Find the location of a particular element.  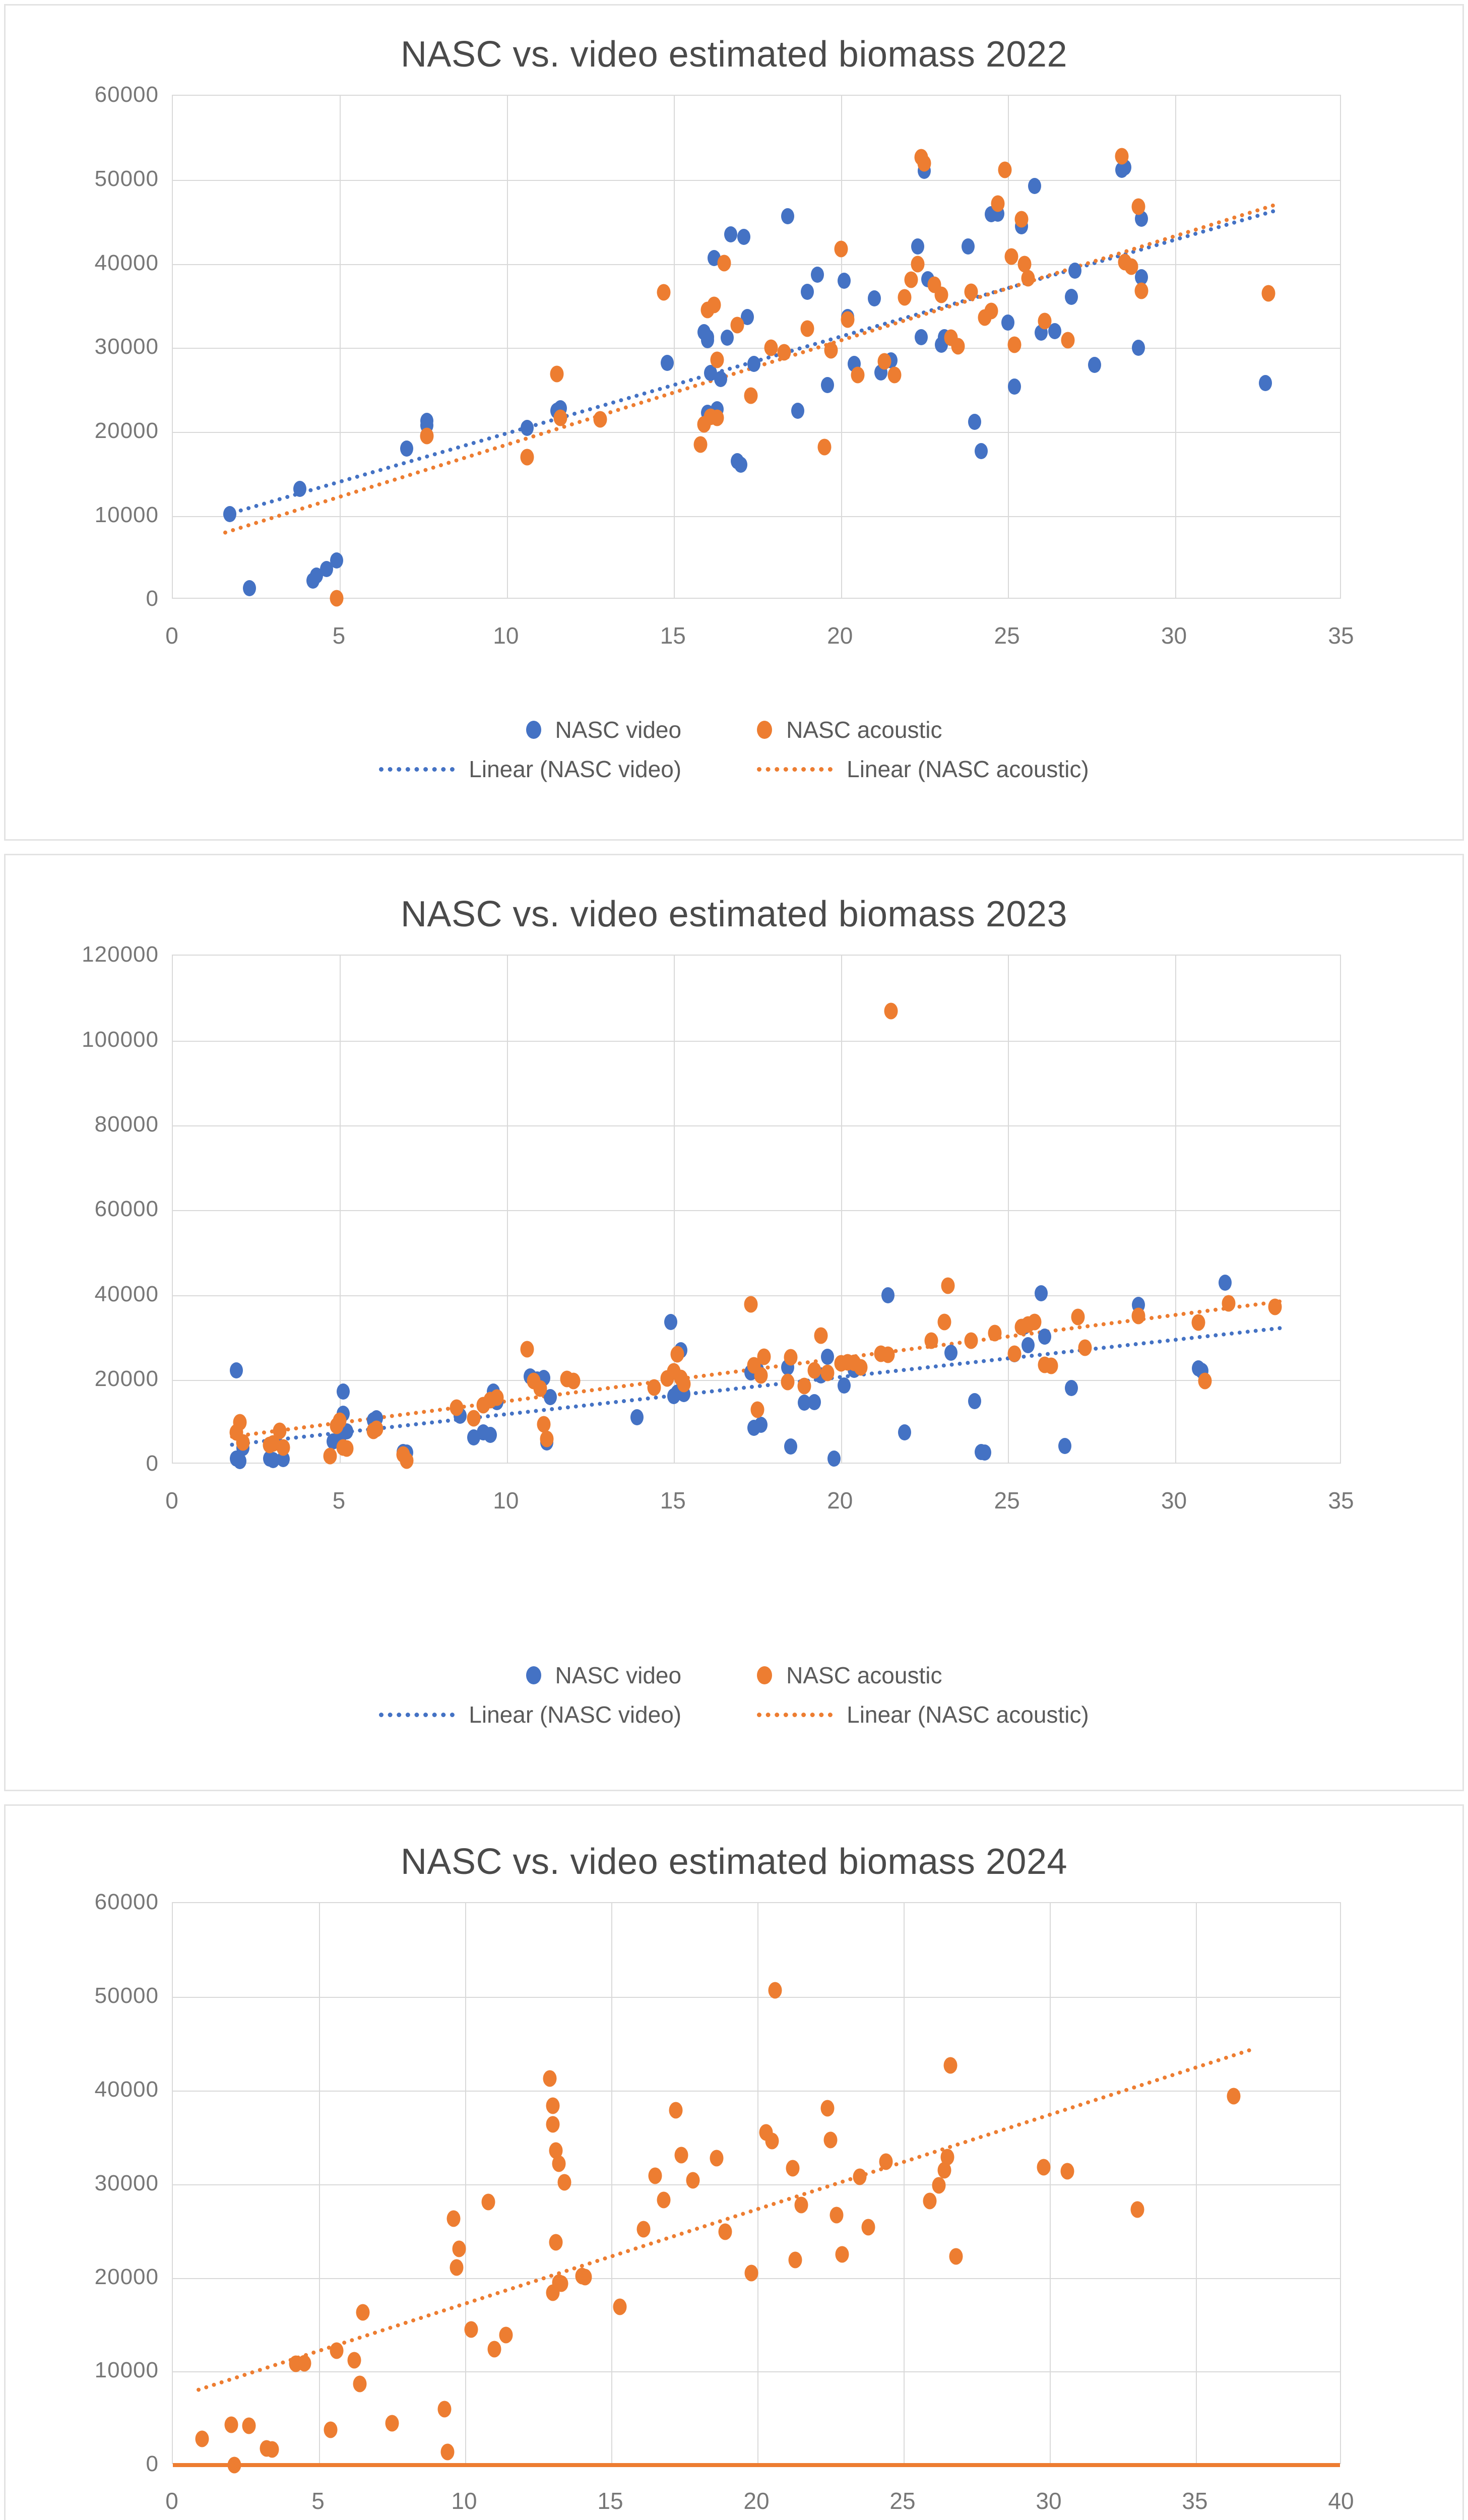

legend-label: Linear (NASC video) is located at coordinates (575, 769).